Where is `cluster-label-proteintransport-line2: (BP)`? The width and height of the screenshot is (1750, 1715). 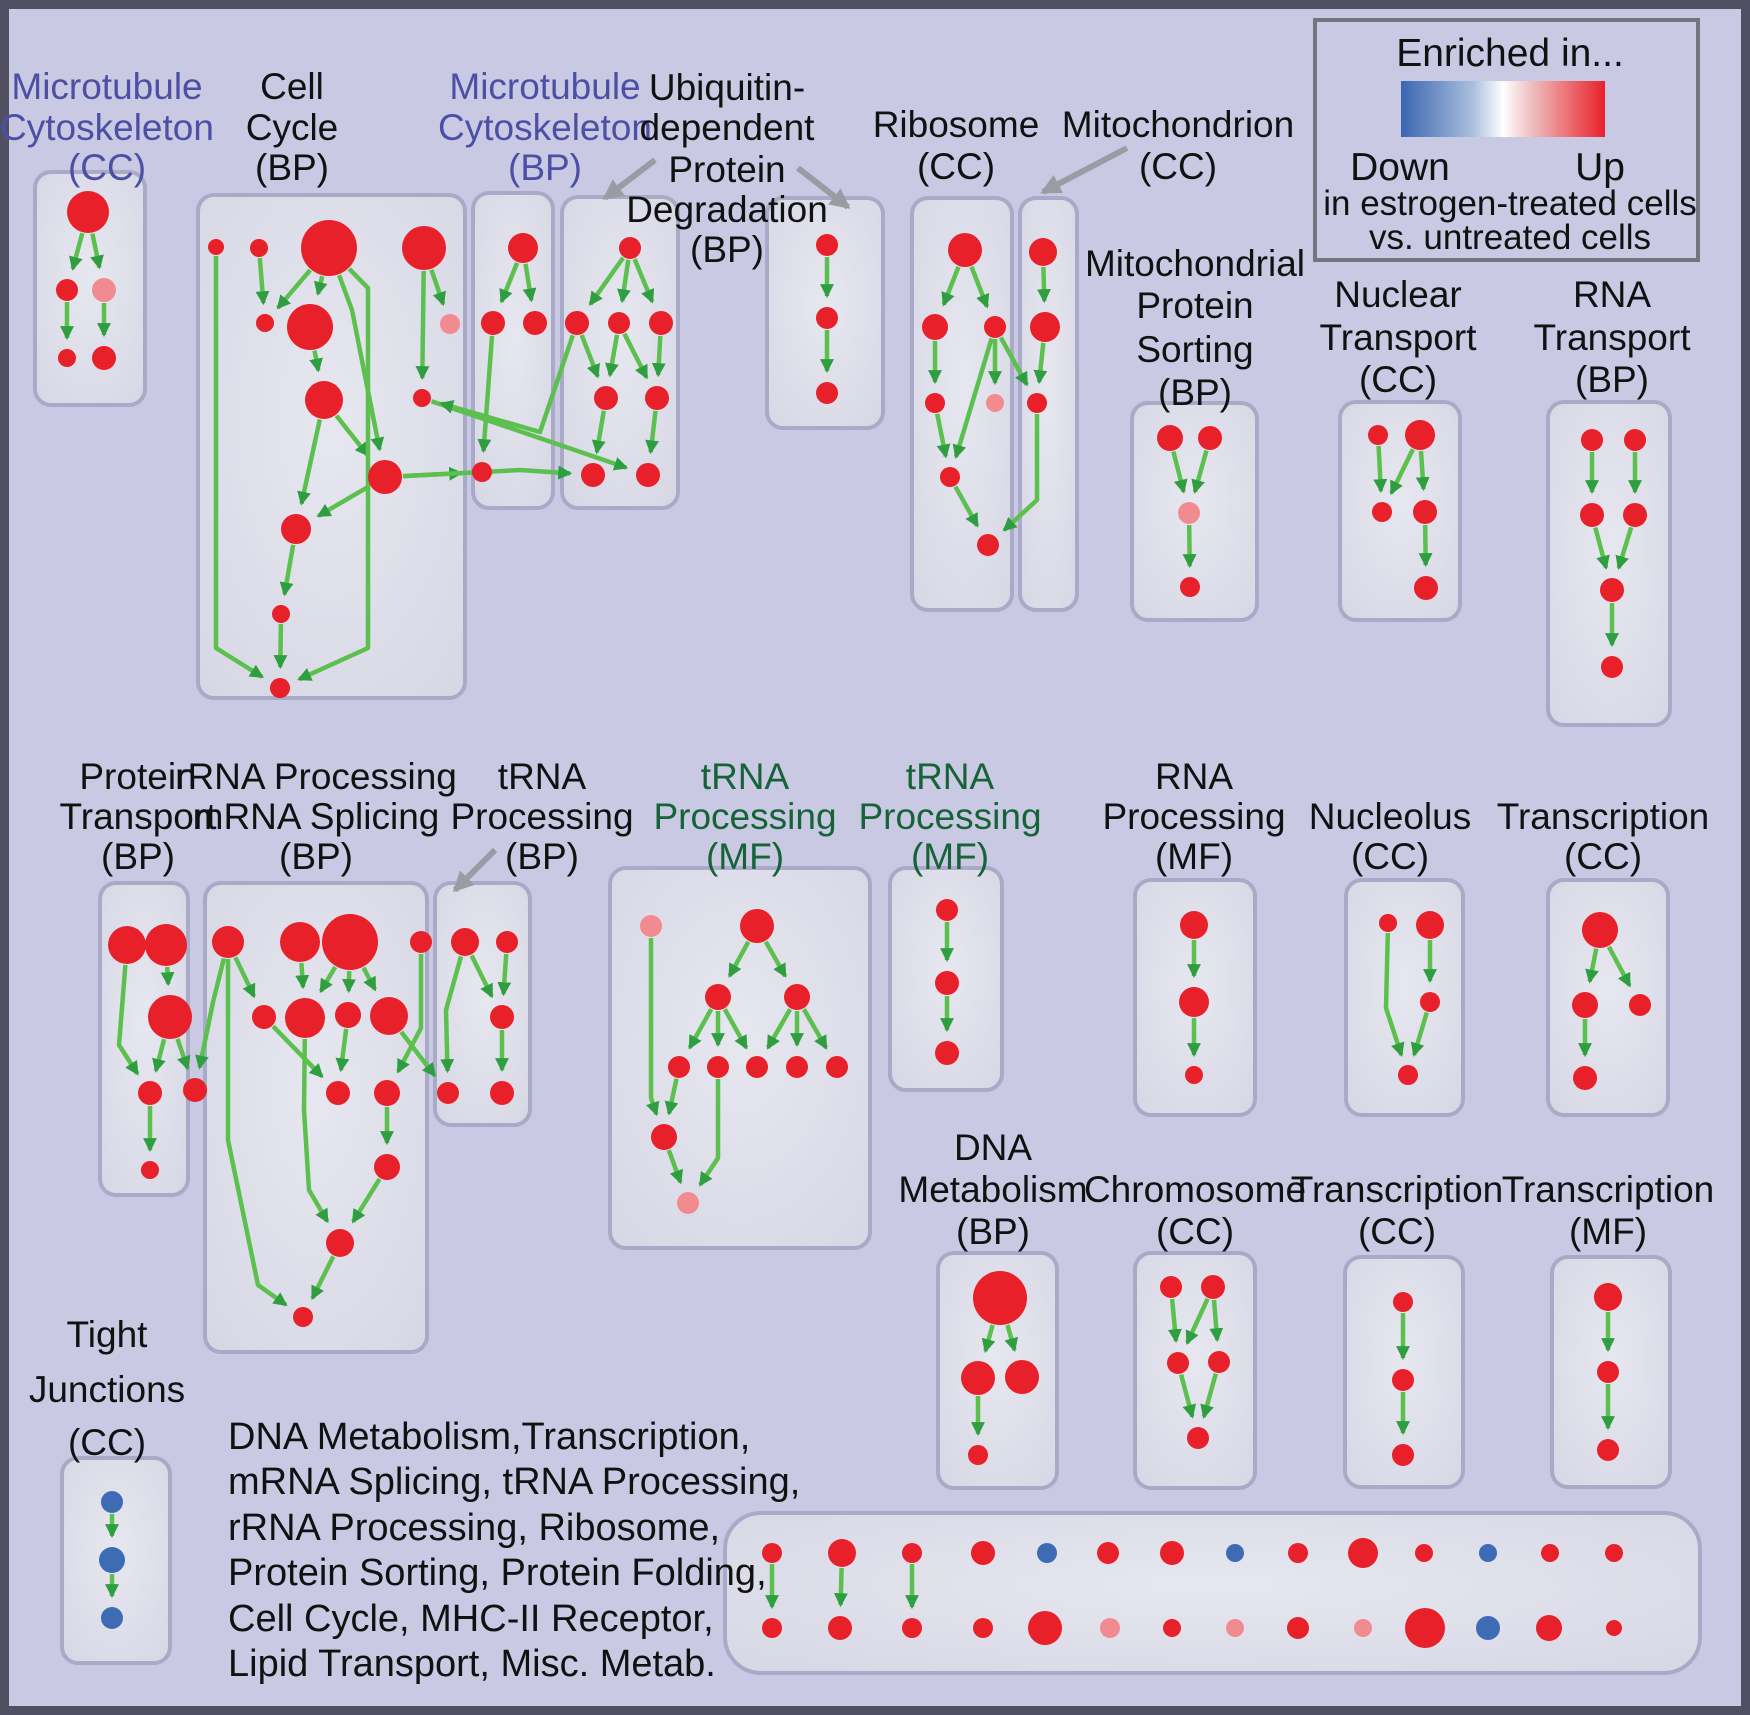
cluster-label-proteintransport-line2: (BP) is located at coordinates (138, 856).